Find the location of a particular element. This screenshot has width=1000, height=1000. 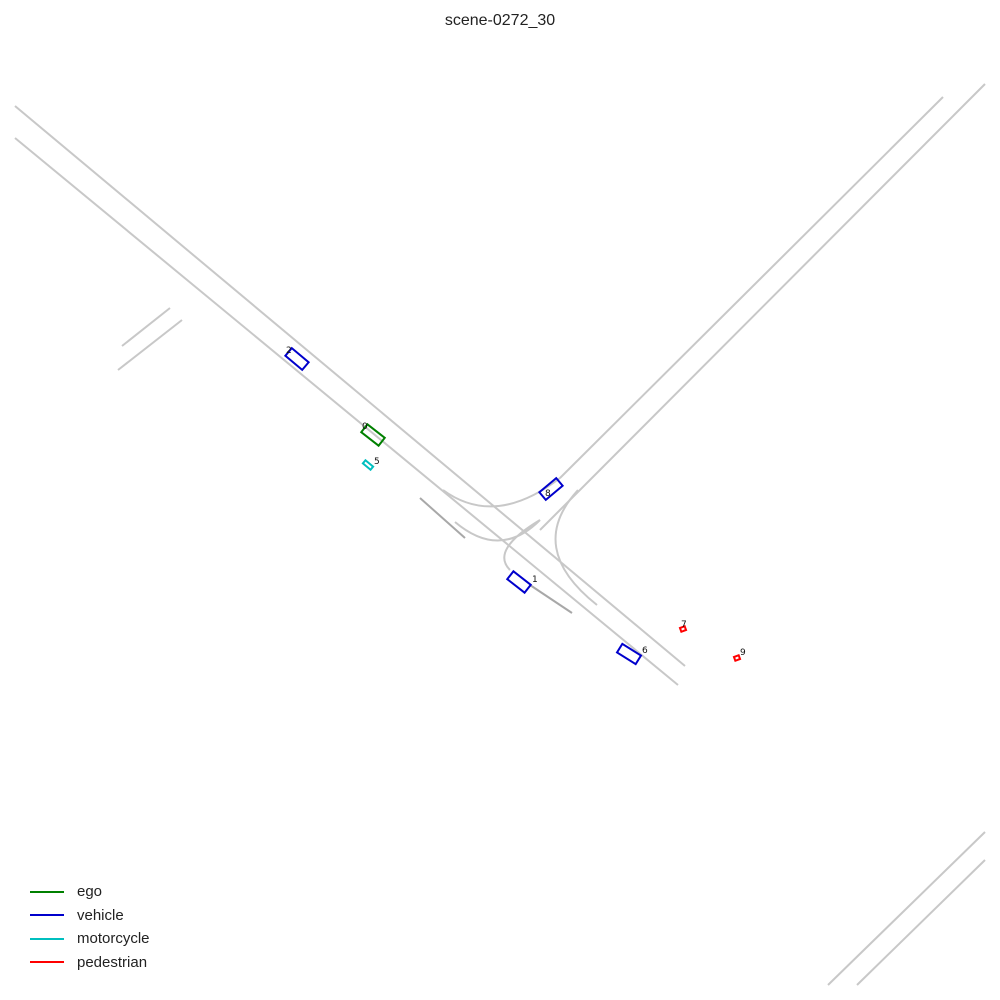

object-label-8: 8 is located at coordinates (548, 494).